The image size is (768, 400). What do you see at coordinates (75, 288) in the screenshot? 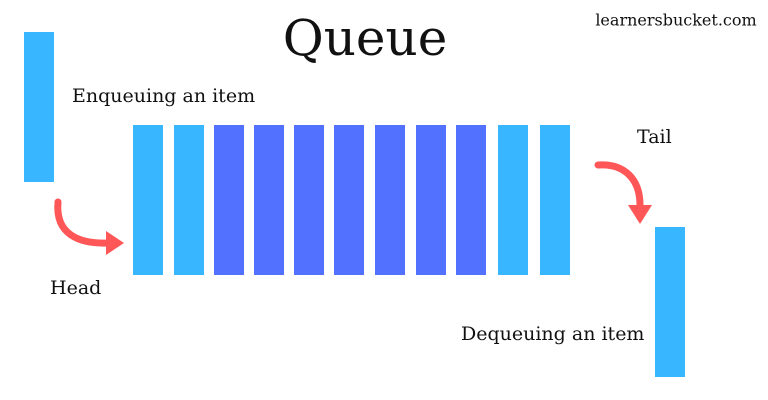
I see `head-label: Head` at bounding box center [75, 288].